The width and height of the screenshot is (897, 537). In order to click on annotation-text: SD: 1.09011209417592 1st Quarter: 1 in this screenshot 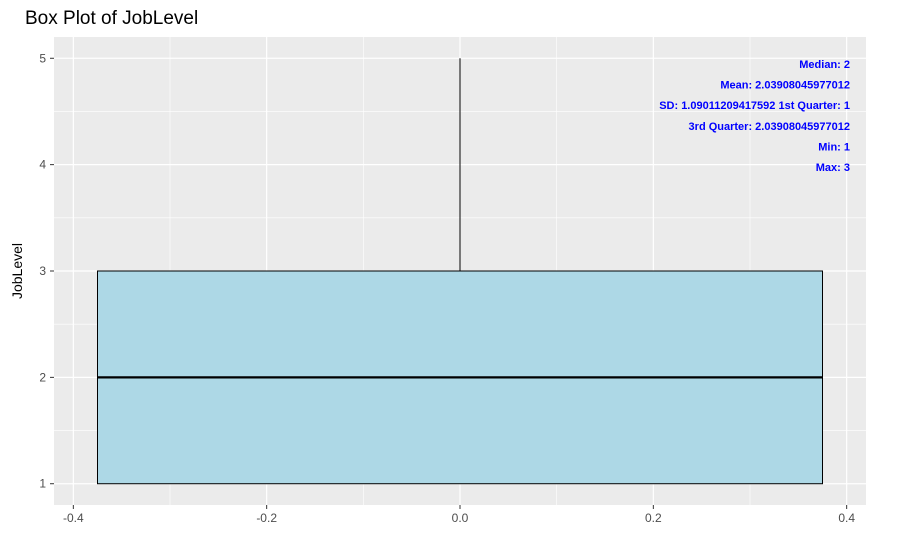, I will do `click(754, 106)`.